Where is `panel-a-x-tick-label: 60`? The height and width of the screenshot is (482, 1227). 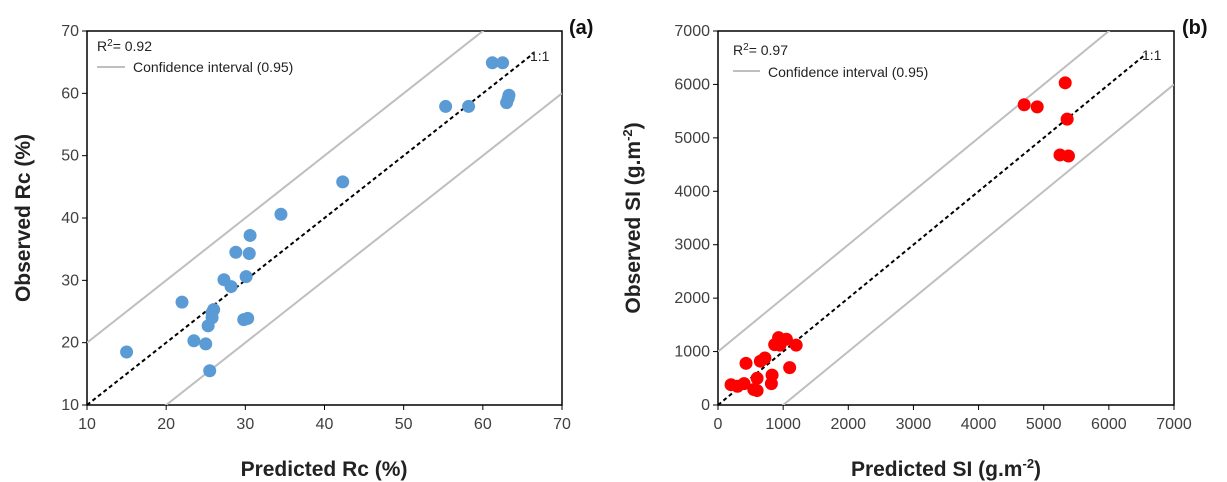 panel-a-x-tick-label: 60 is located at coordinates (483, 424).